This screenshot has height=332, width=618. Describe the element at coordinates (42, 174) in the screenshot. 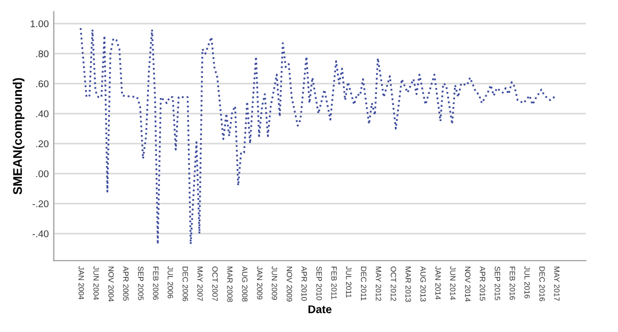

I see `y-tick-label: .00` at that location.